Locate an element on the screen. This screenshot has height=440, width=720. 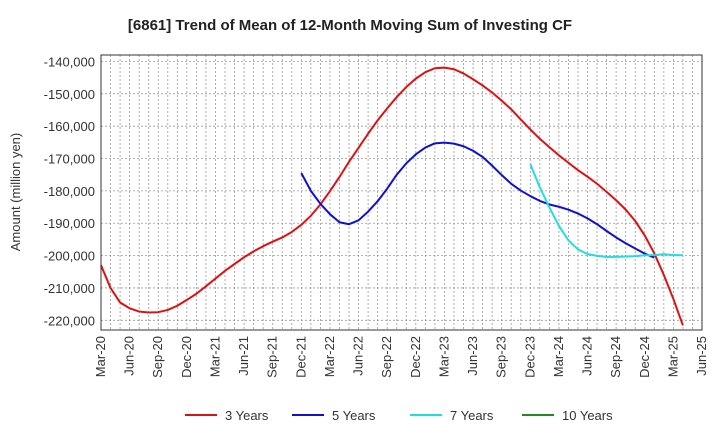
series-line-5-years is located at coordinates (477, 200).